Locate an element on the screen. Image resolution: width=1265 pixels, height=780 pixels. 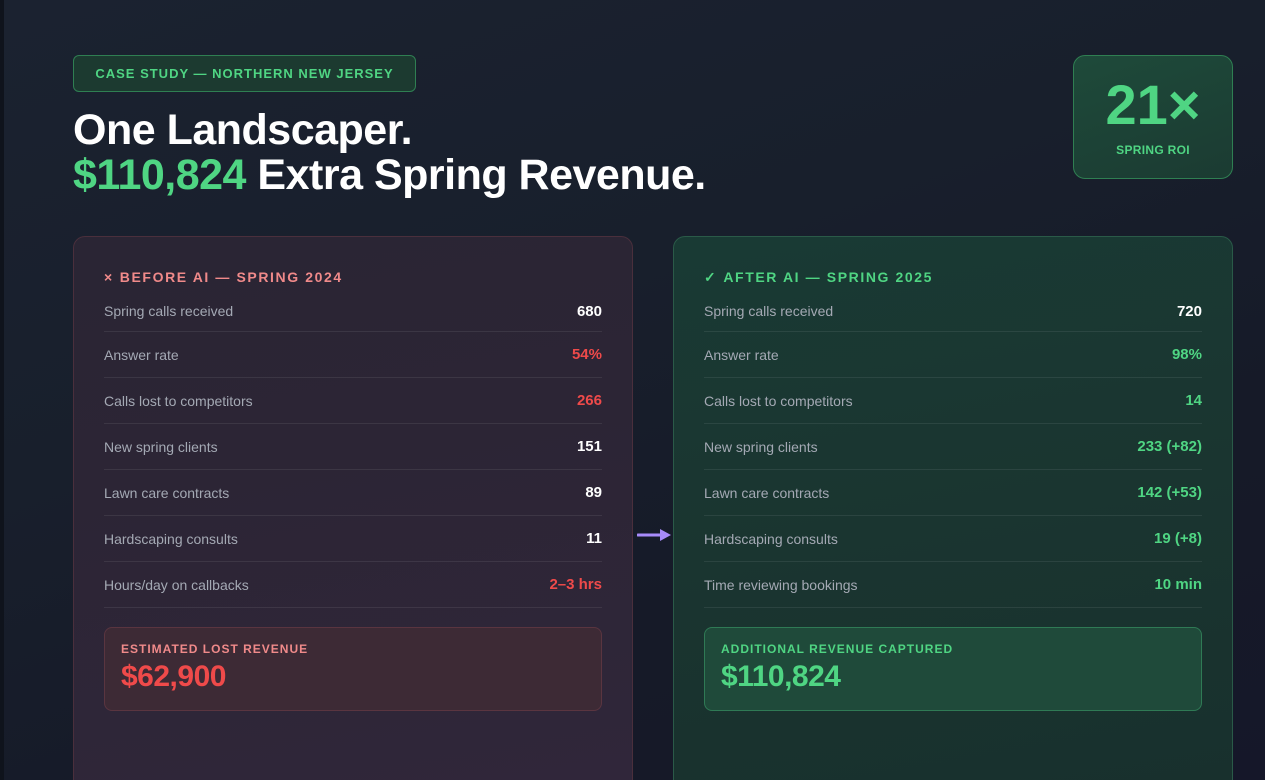
lost-revenue-value: $62,900 is located at coordinates (173, 676).